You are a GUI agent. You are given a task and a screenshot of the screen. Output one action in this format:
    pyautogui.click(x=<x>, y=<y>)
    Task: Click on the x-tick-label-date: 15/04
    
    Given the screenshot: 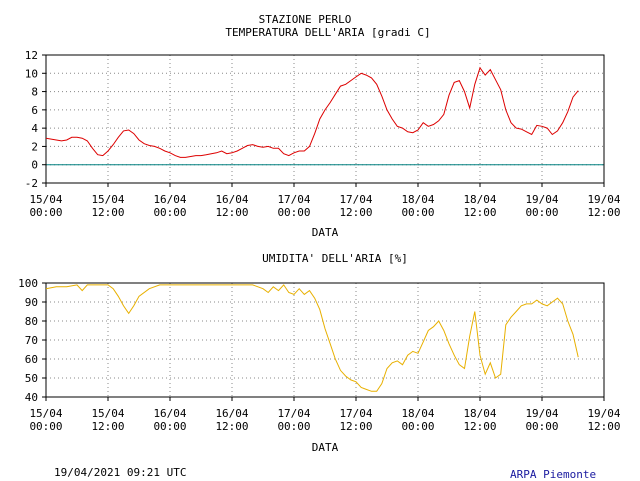 What is the action you would take?
    pyautogui.click(x=45, y=413)
    